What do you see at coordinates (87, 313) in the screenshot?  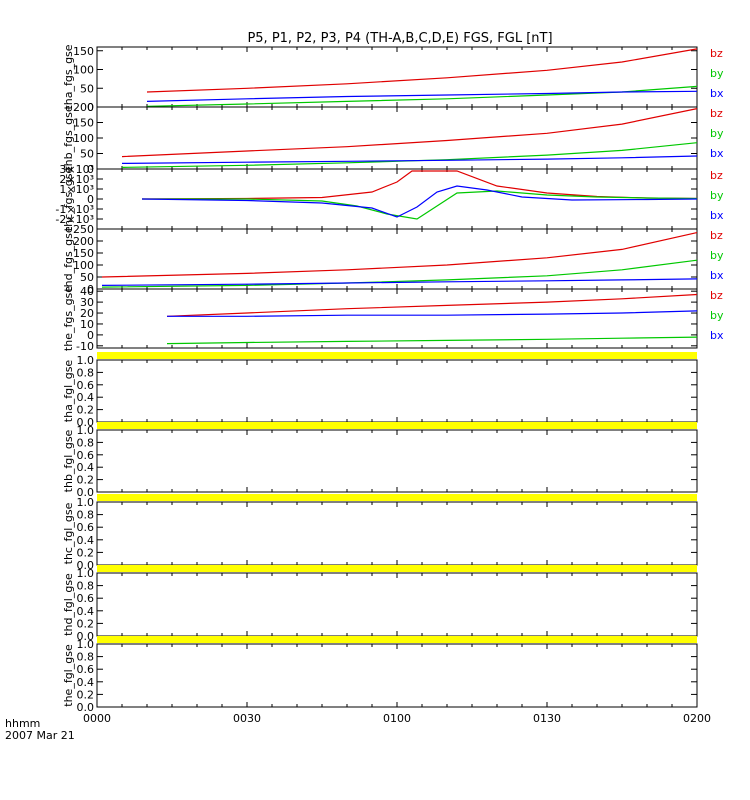 I see `y-tick-label: 20` at bounding box center [87, 313].